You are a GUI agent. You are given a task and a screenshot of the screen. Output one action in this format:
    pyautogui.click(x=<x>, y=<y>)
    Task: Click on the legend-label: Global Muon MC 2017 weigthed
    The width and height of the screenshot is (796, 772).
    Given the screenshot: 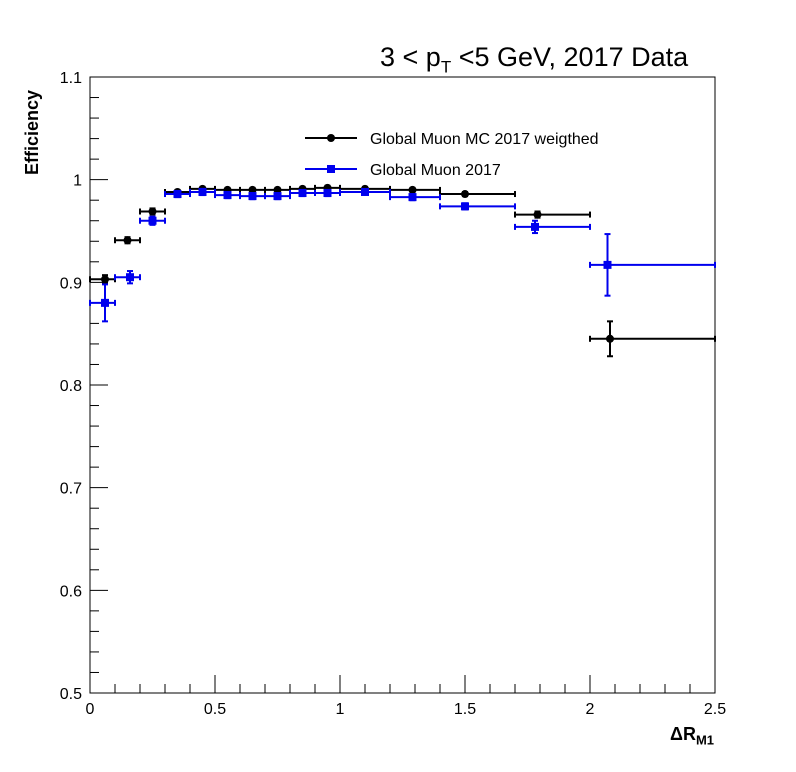 What is the action you would take?
    pyautogui.click(x=484, y=139)
    